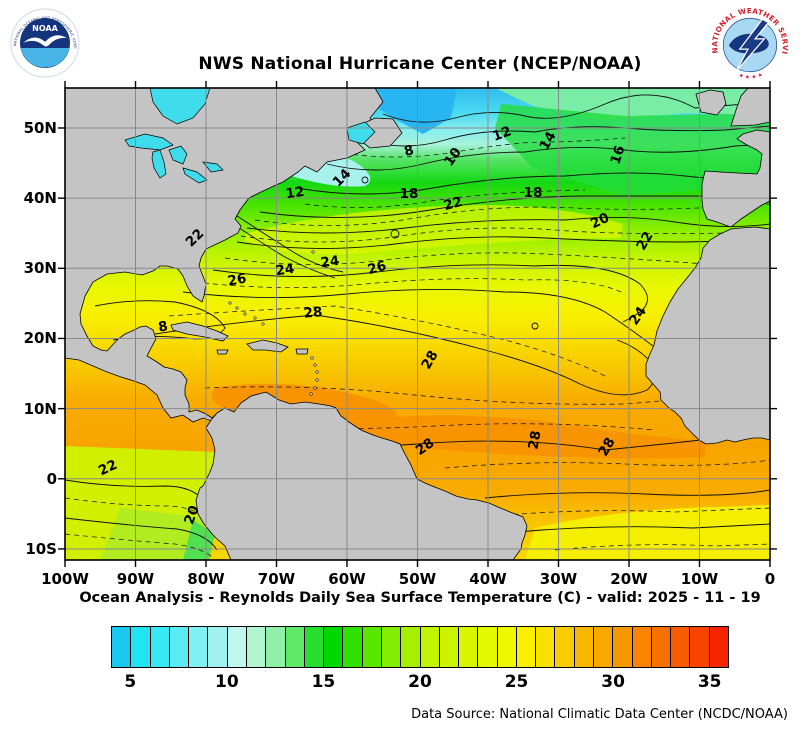 The height and width of the screenshot is (737, 800). I want to click on nws-stars: ★ ★ ★ ★, so click(751, 76).